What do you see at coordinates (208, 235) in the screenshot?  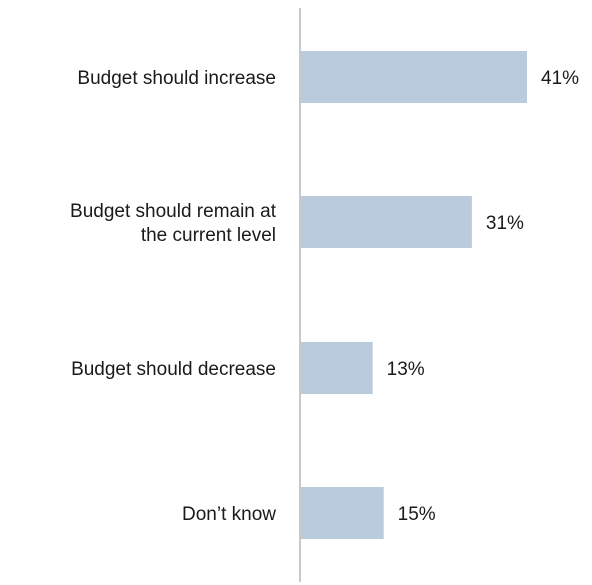 I see `category-label-1-line-1: the current level` at bounding box center [208, 235].